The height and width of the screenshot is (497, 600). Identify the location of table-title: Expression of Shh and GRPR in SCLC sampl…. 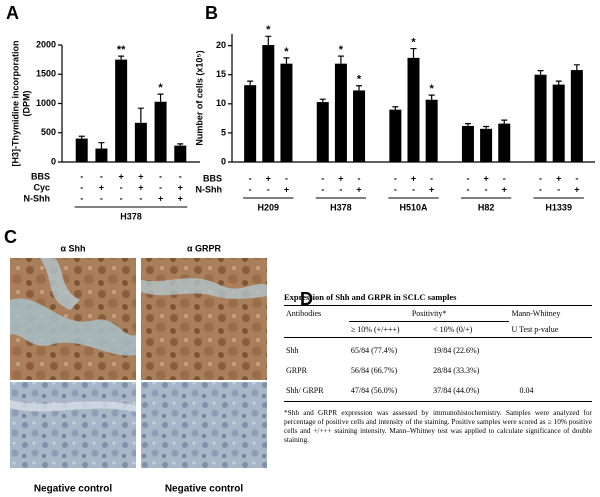
(438, 299).